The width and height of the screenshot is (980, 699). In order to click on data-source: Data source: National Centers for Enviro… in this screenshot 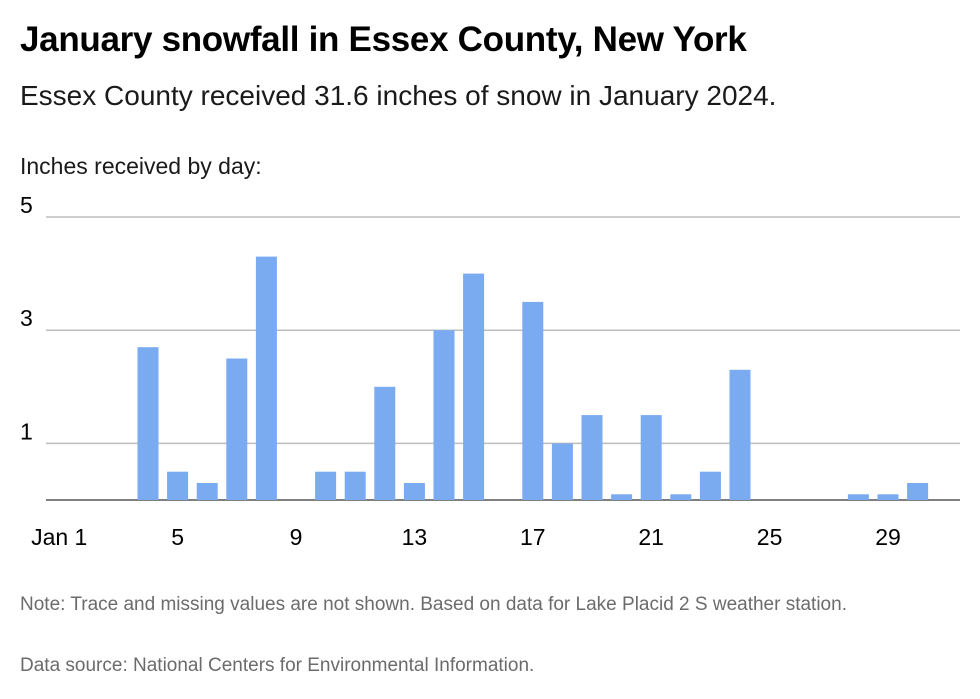, I will do `click(277, 665)`.